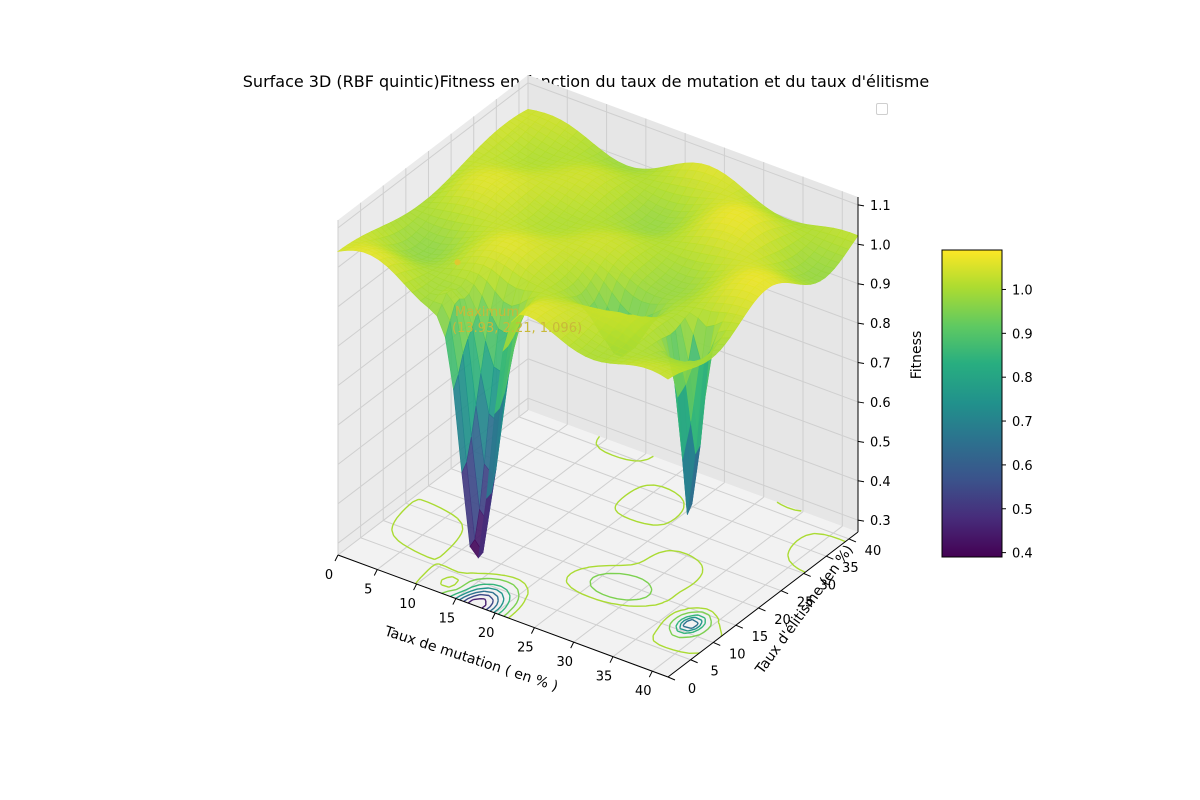 Image resolution: width=1200 pixels, height=800 pixels. I want to click on z-tick-label: 0.6, so click(880, 403).